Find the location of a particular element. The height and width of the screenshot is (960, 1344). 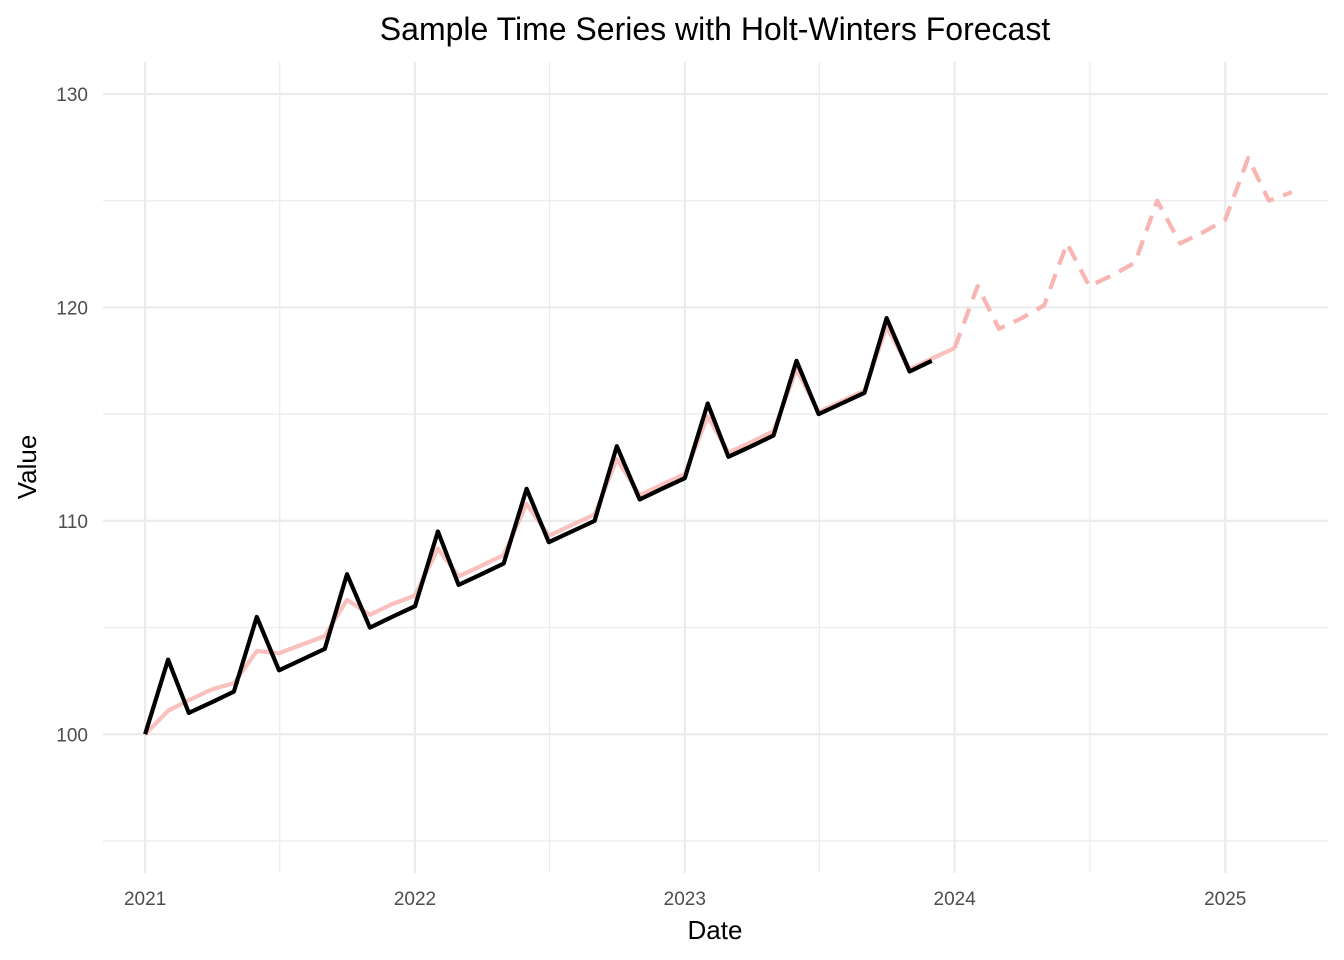

x-tick-label: 2024 is located at coordinates (955, 899).